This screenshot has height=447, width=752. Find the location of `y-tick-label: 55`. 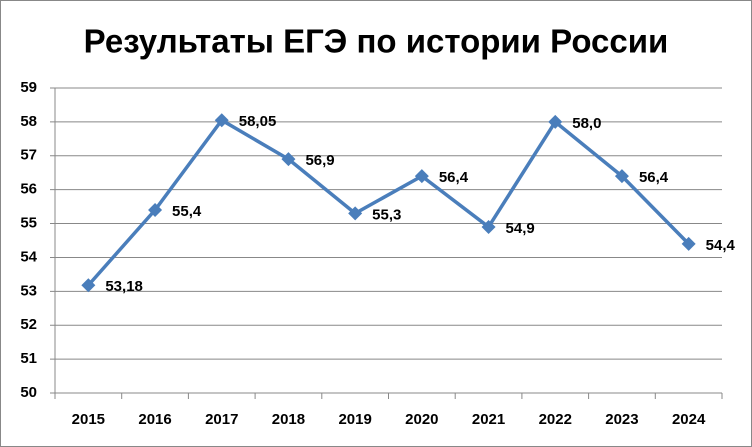

y-tick-label: 55 is located at coordinates (28, 223).